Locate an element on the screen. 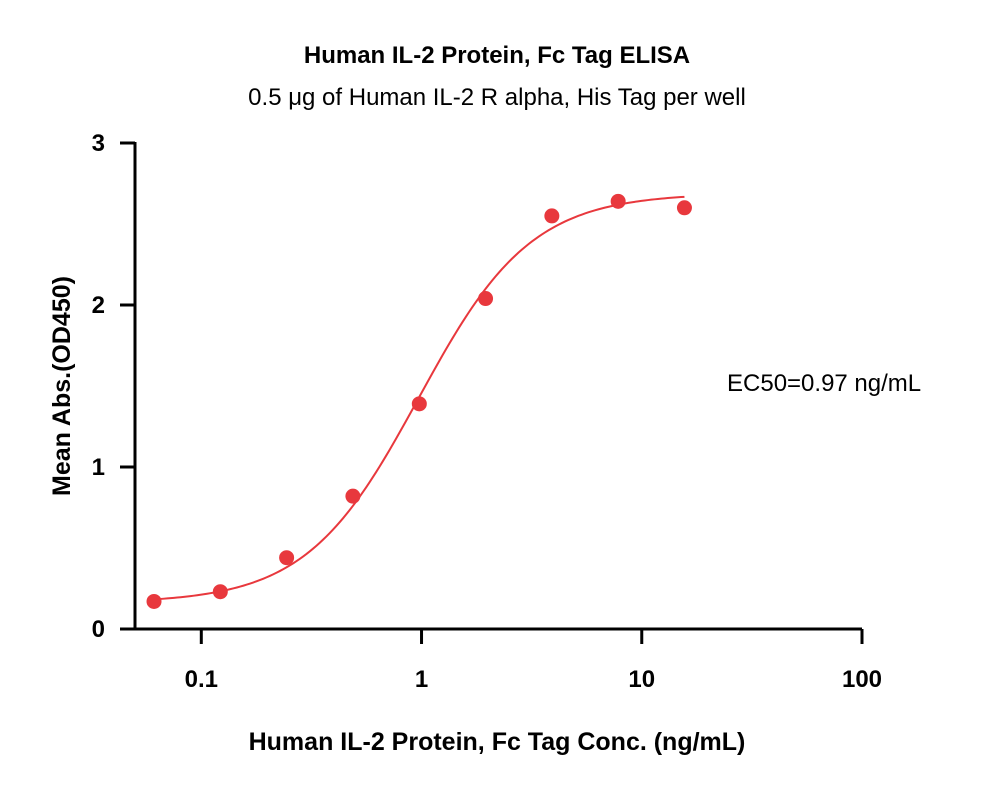 The image size is (1000, 794). y-tick-label-0: 0 is located at coordinates (98, 629).